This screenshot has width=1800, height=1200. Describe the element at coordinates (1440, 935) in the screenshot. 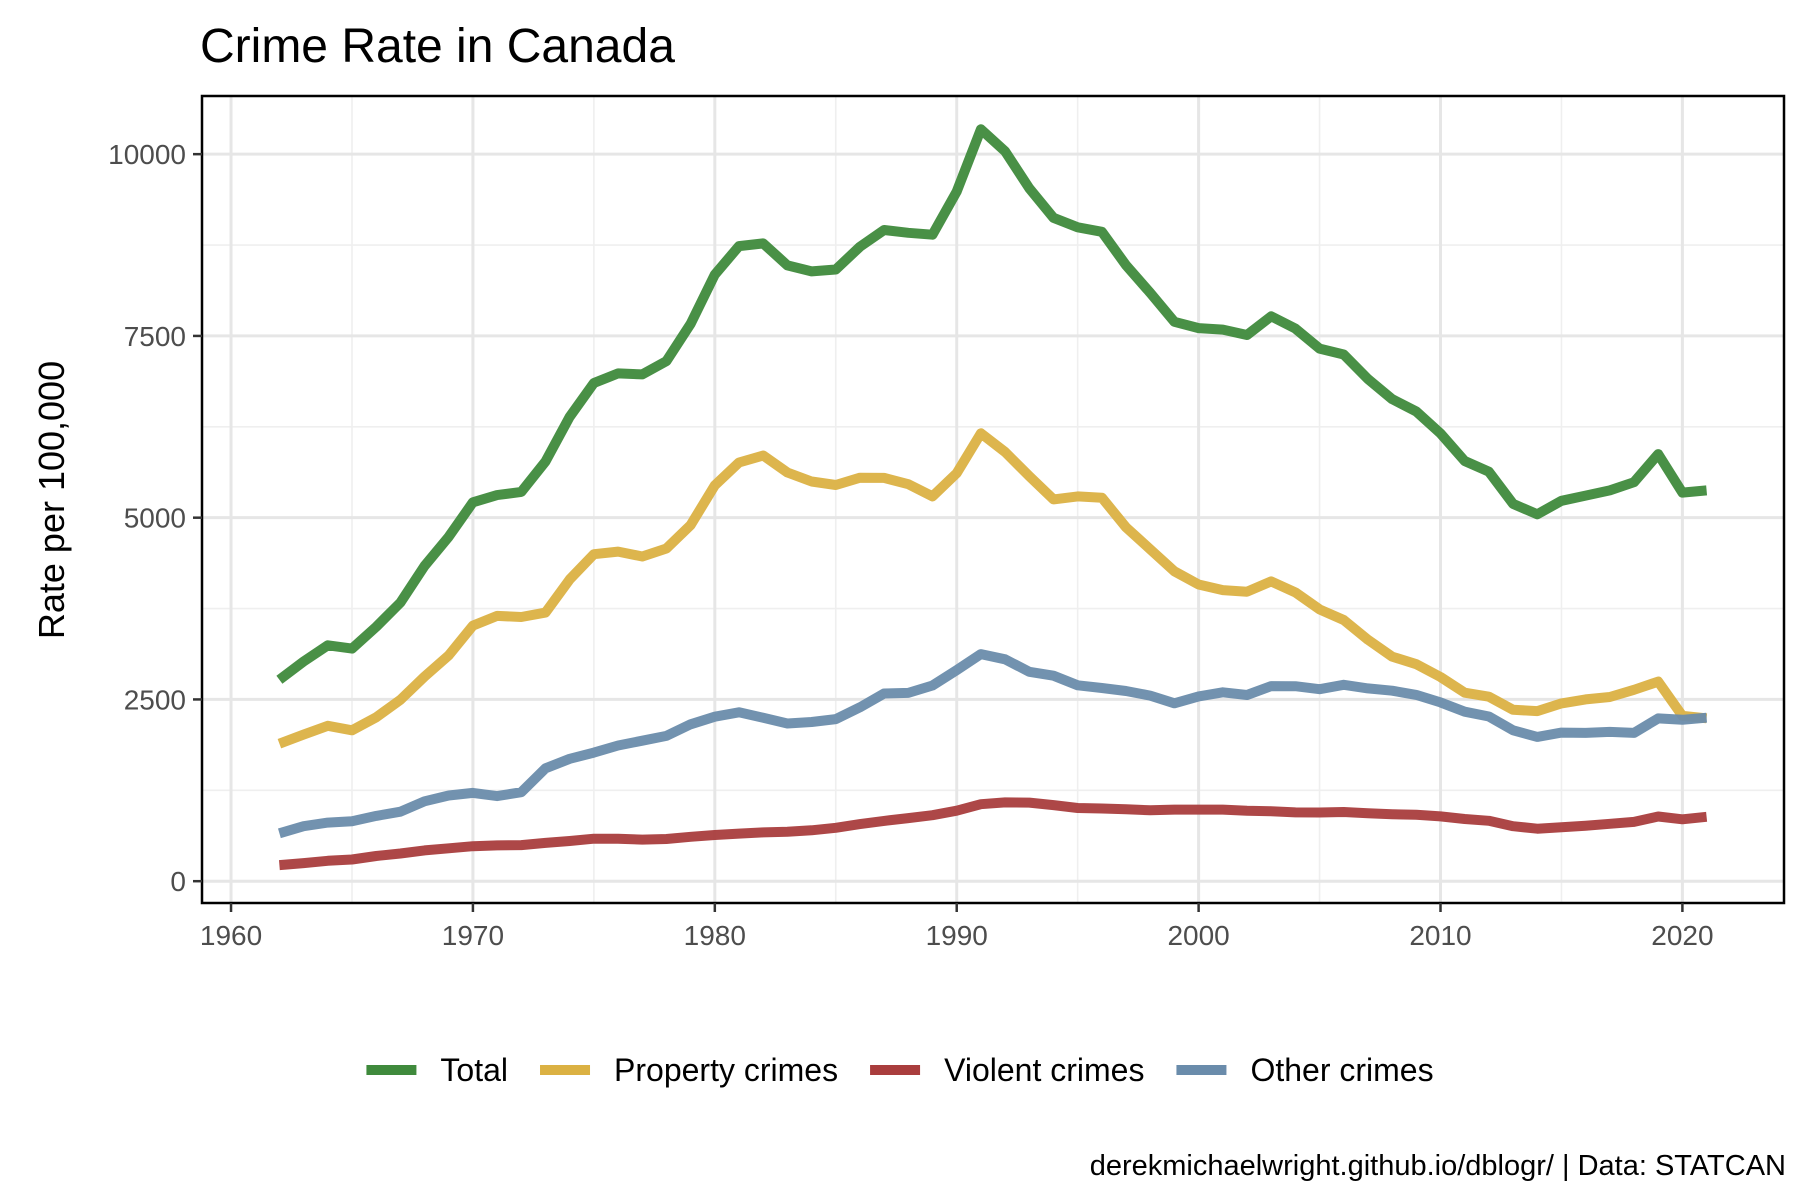

I see `x-tick-label: 2010` at that location.